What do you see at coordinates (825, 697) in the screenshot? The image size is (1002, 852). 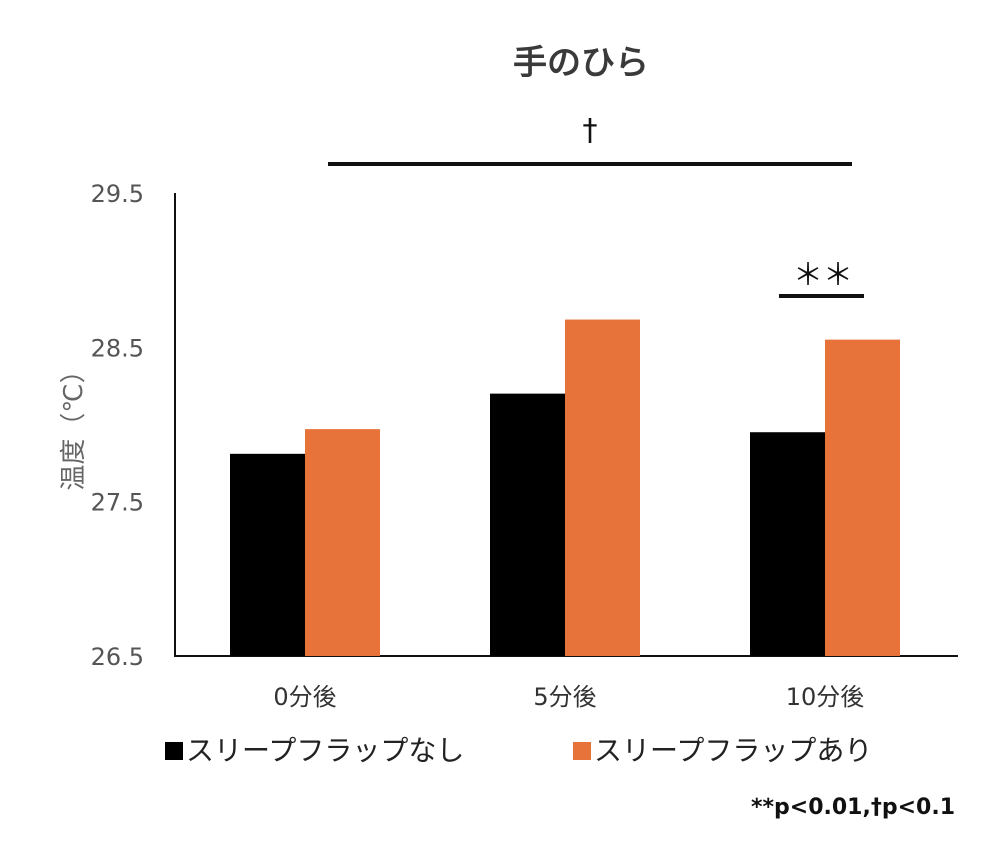 I see `x-category-label: 10分後` at bounding box center [825, 697].